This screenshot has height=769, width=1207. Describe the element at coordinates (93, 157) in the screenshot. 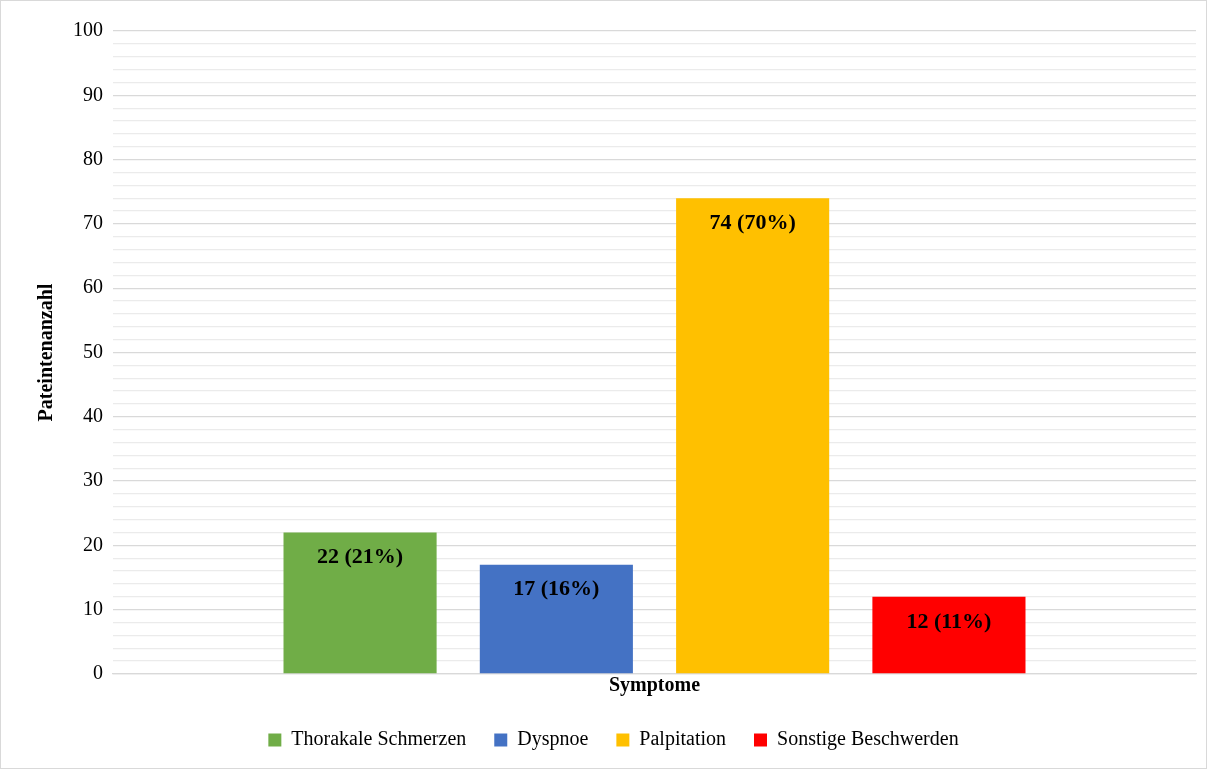

I see `y-tick-label: 80` at that location.